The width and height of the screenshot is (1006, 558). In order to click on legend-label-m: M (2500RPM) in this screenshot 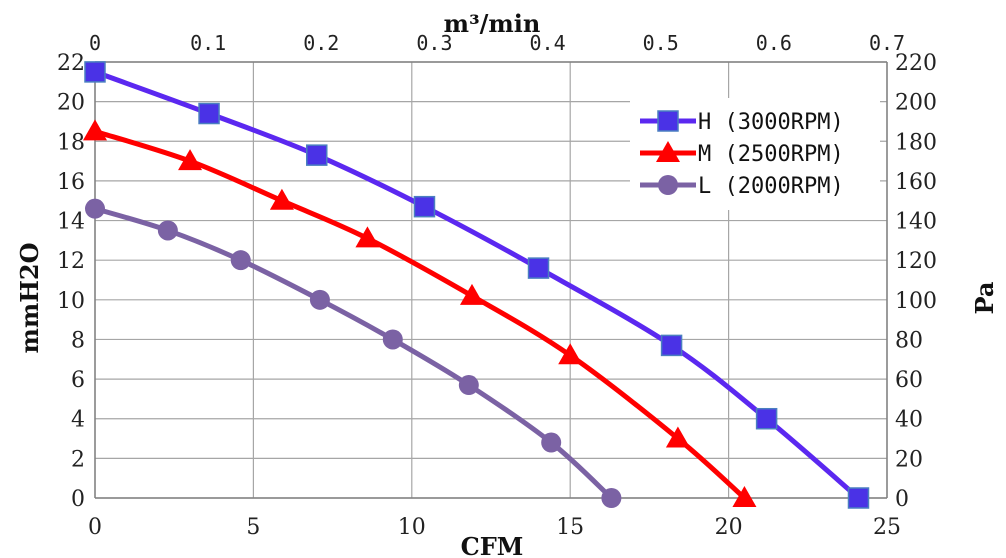, I will do `click(771, 154)`.